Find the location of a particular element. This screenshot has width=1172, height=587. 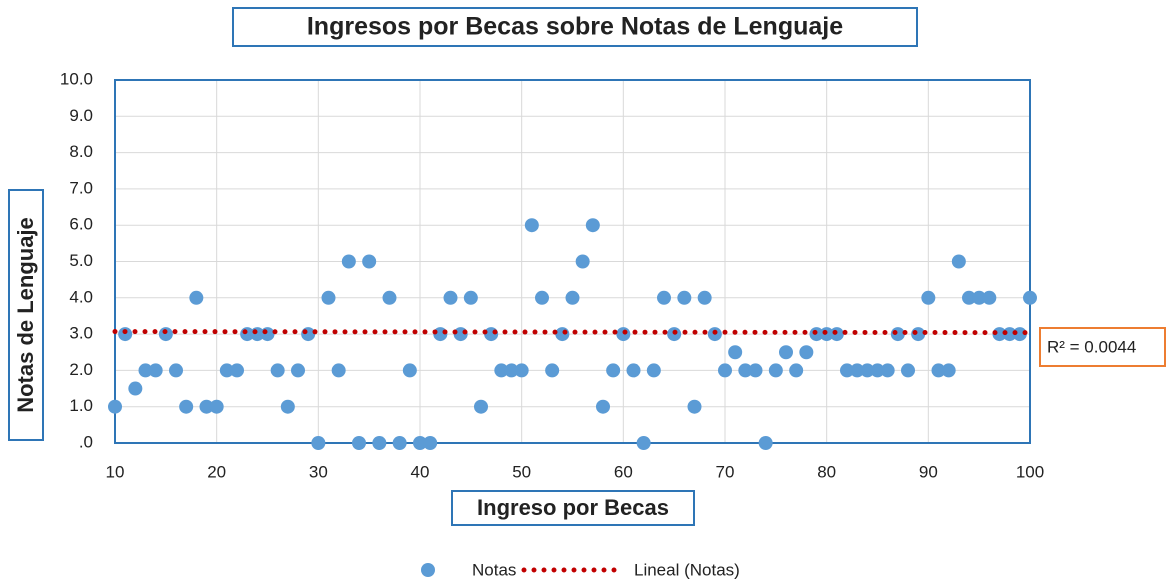

y-tick-label: 6.0 is located at coordinates (81, 224).